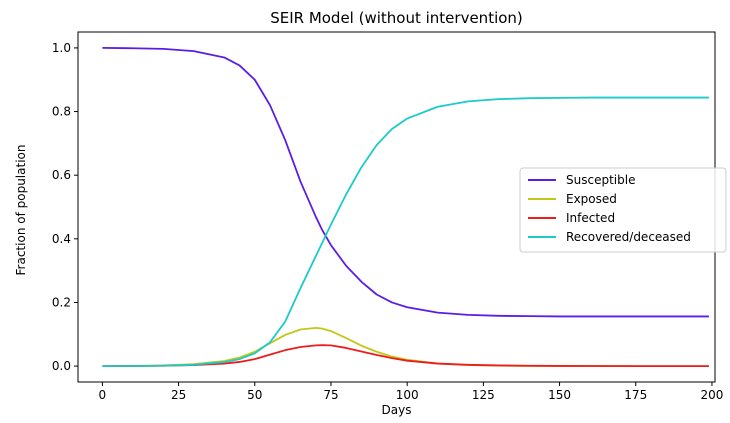 This screenshot has width=730, height=423. Describe the element at coordinates (635, 395) in the screenshot. I see `x-tick-label: 175` at that location.